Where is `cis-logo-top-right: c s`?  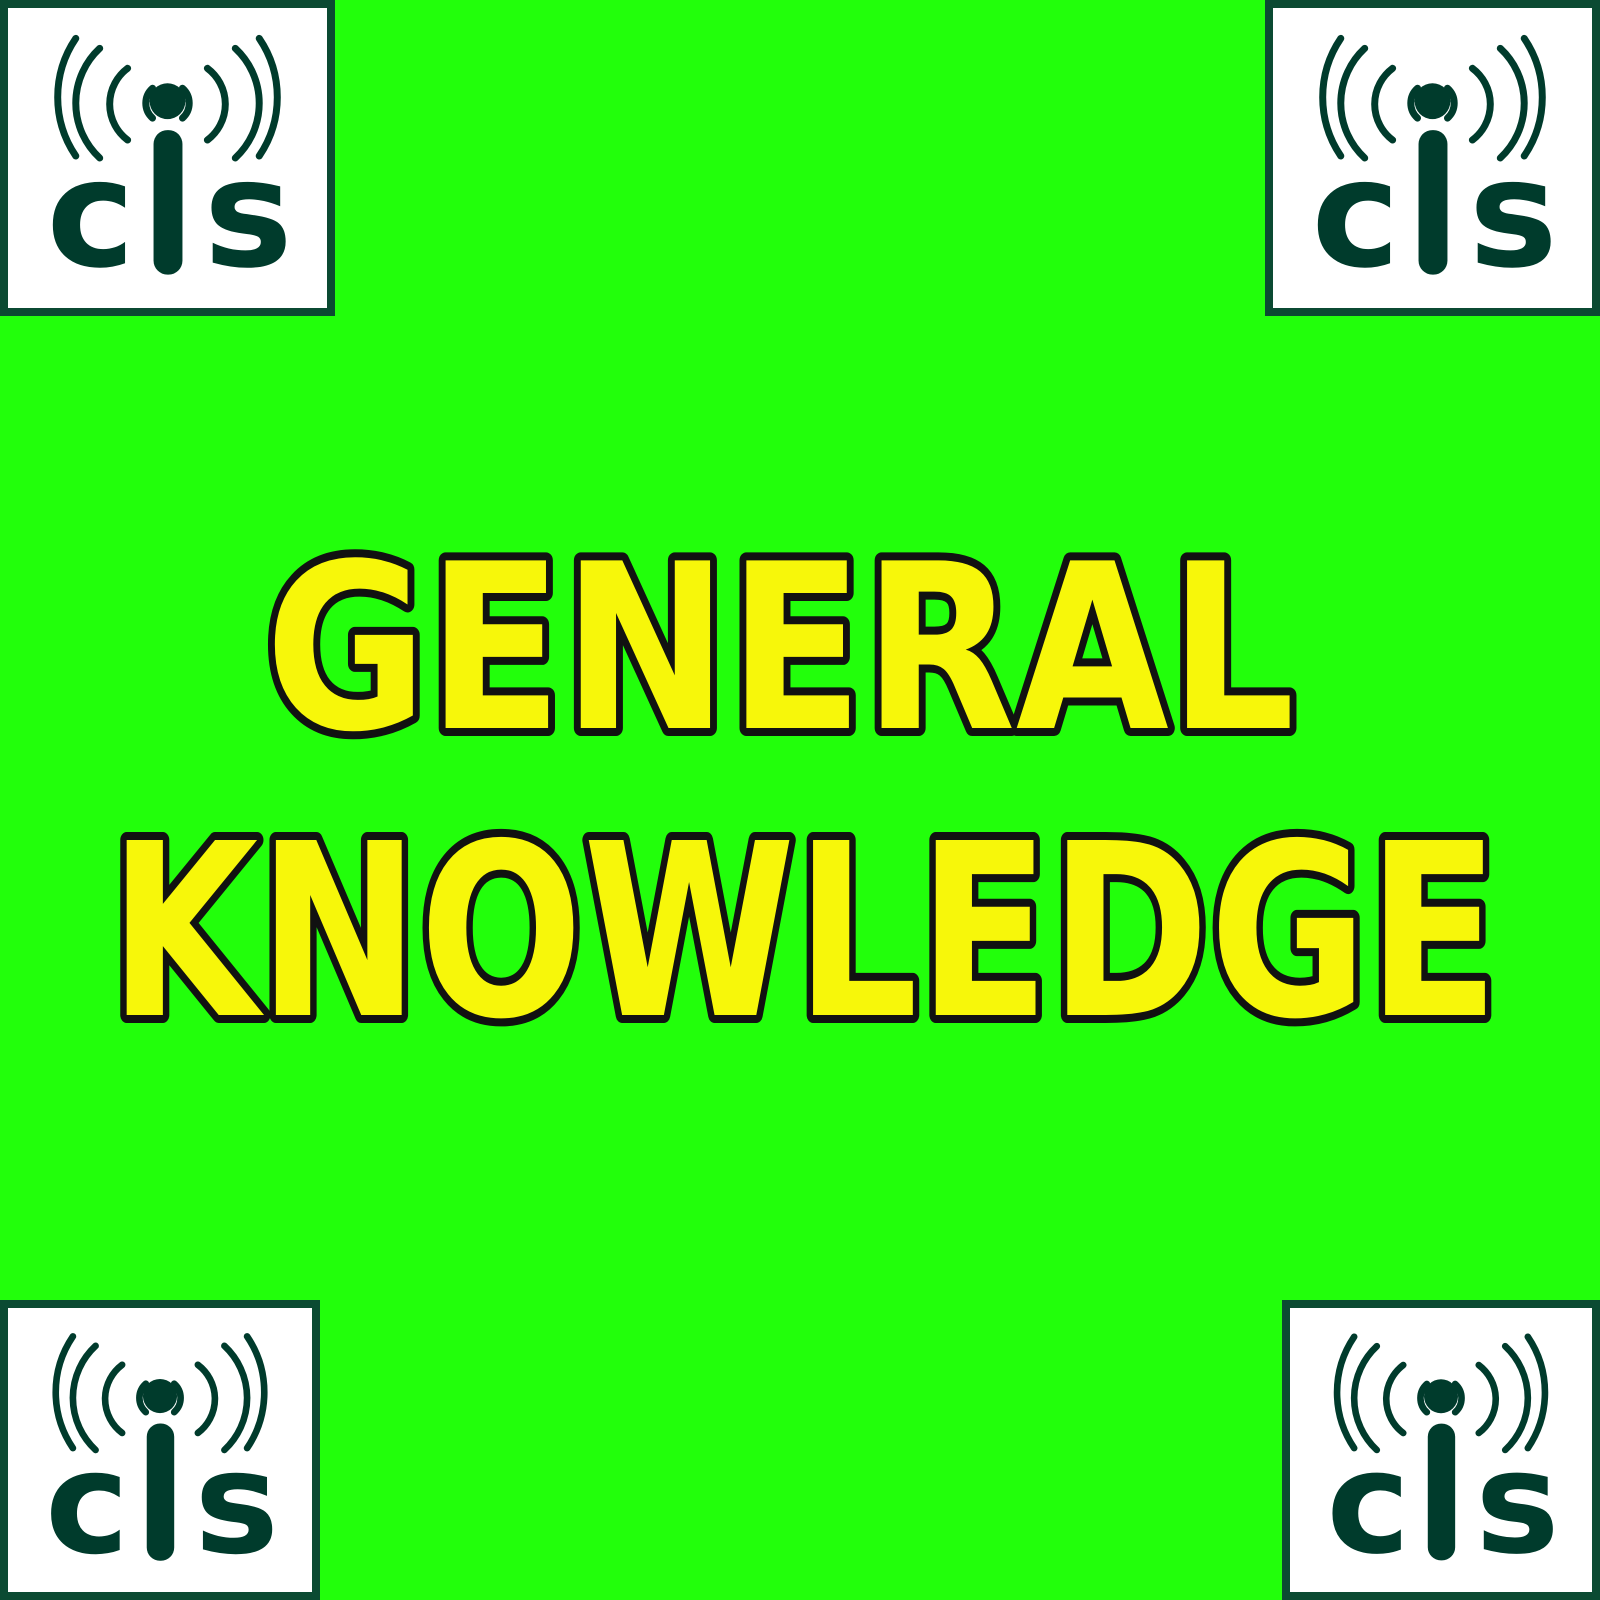
cis-logo-top-right: c s is located at coordinates (1432, 158).